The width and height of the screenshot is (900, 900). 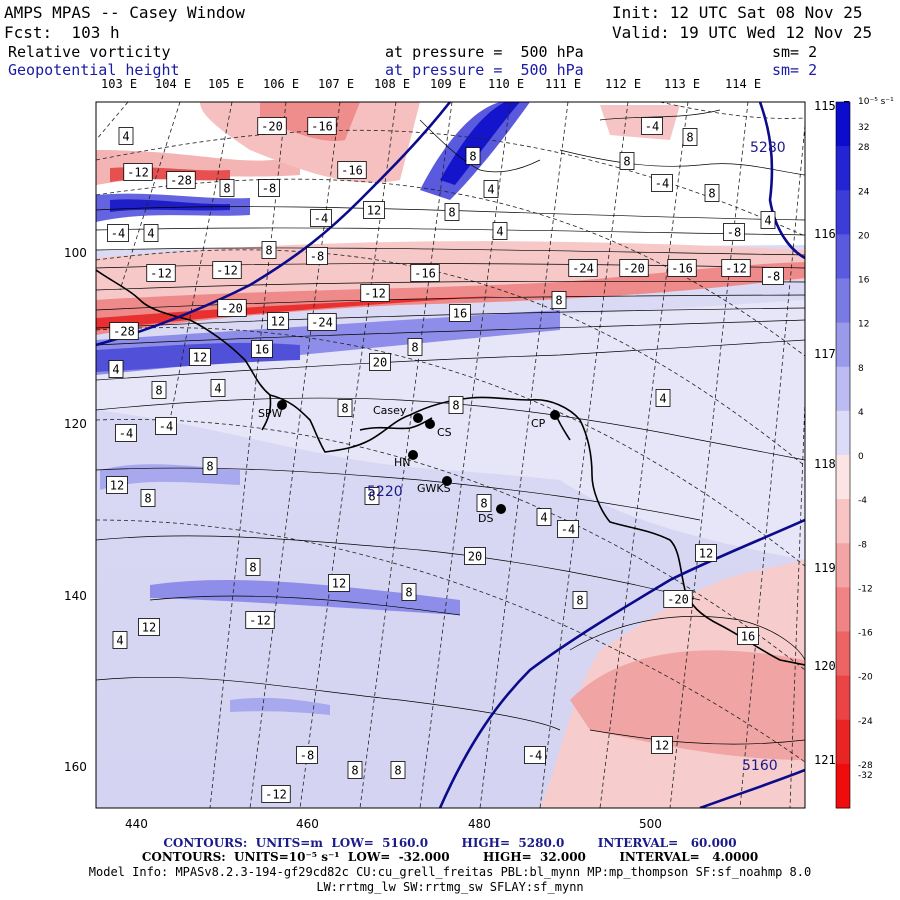 What do you see at coordinates (434, 488) in the screenshot?
I see `station-label: GWKS` at bounding box center [434, 488].